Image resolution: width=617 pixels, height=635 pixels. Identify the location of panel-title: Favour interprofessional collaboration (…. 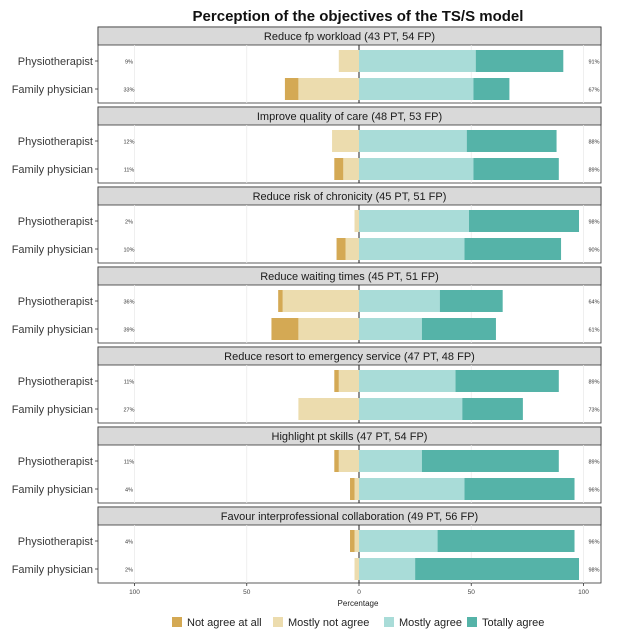
(349, 517).